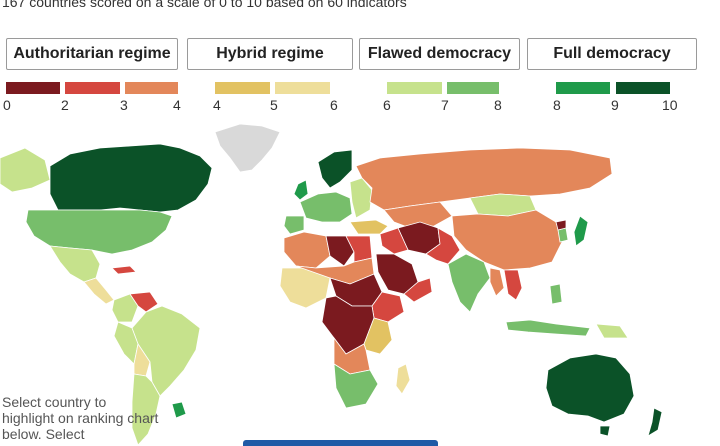 Image resolution: width=720 pixels, height=446 pixels. What do you see at coordinates (507, 240) in the screenshot?
I see `country-china` at bounding box center [507, 240].